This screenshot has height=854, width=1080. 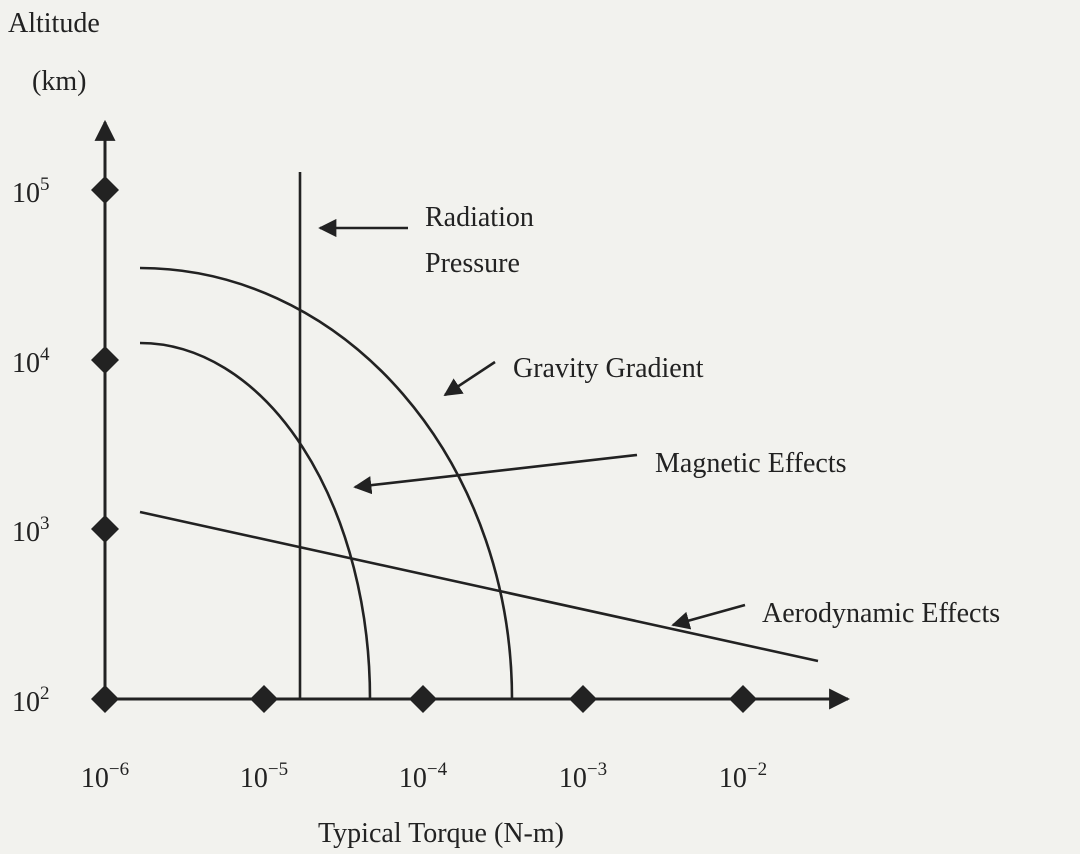 I want to click on tick-exponent: 5, so click(x=45, y=184).